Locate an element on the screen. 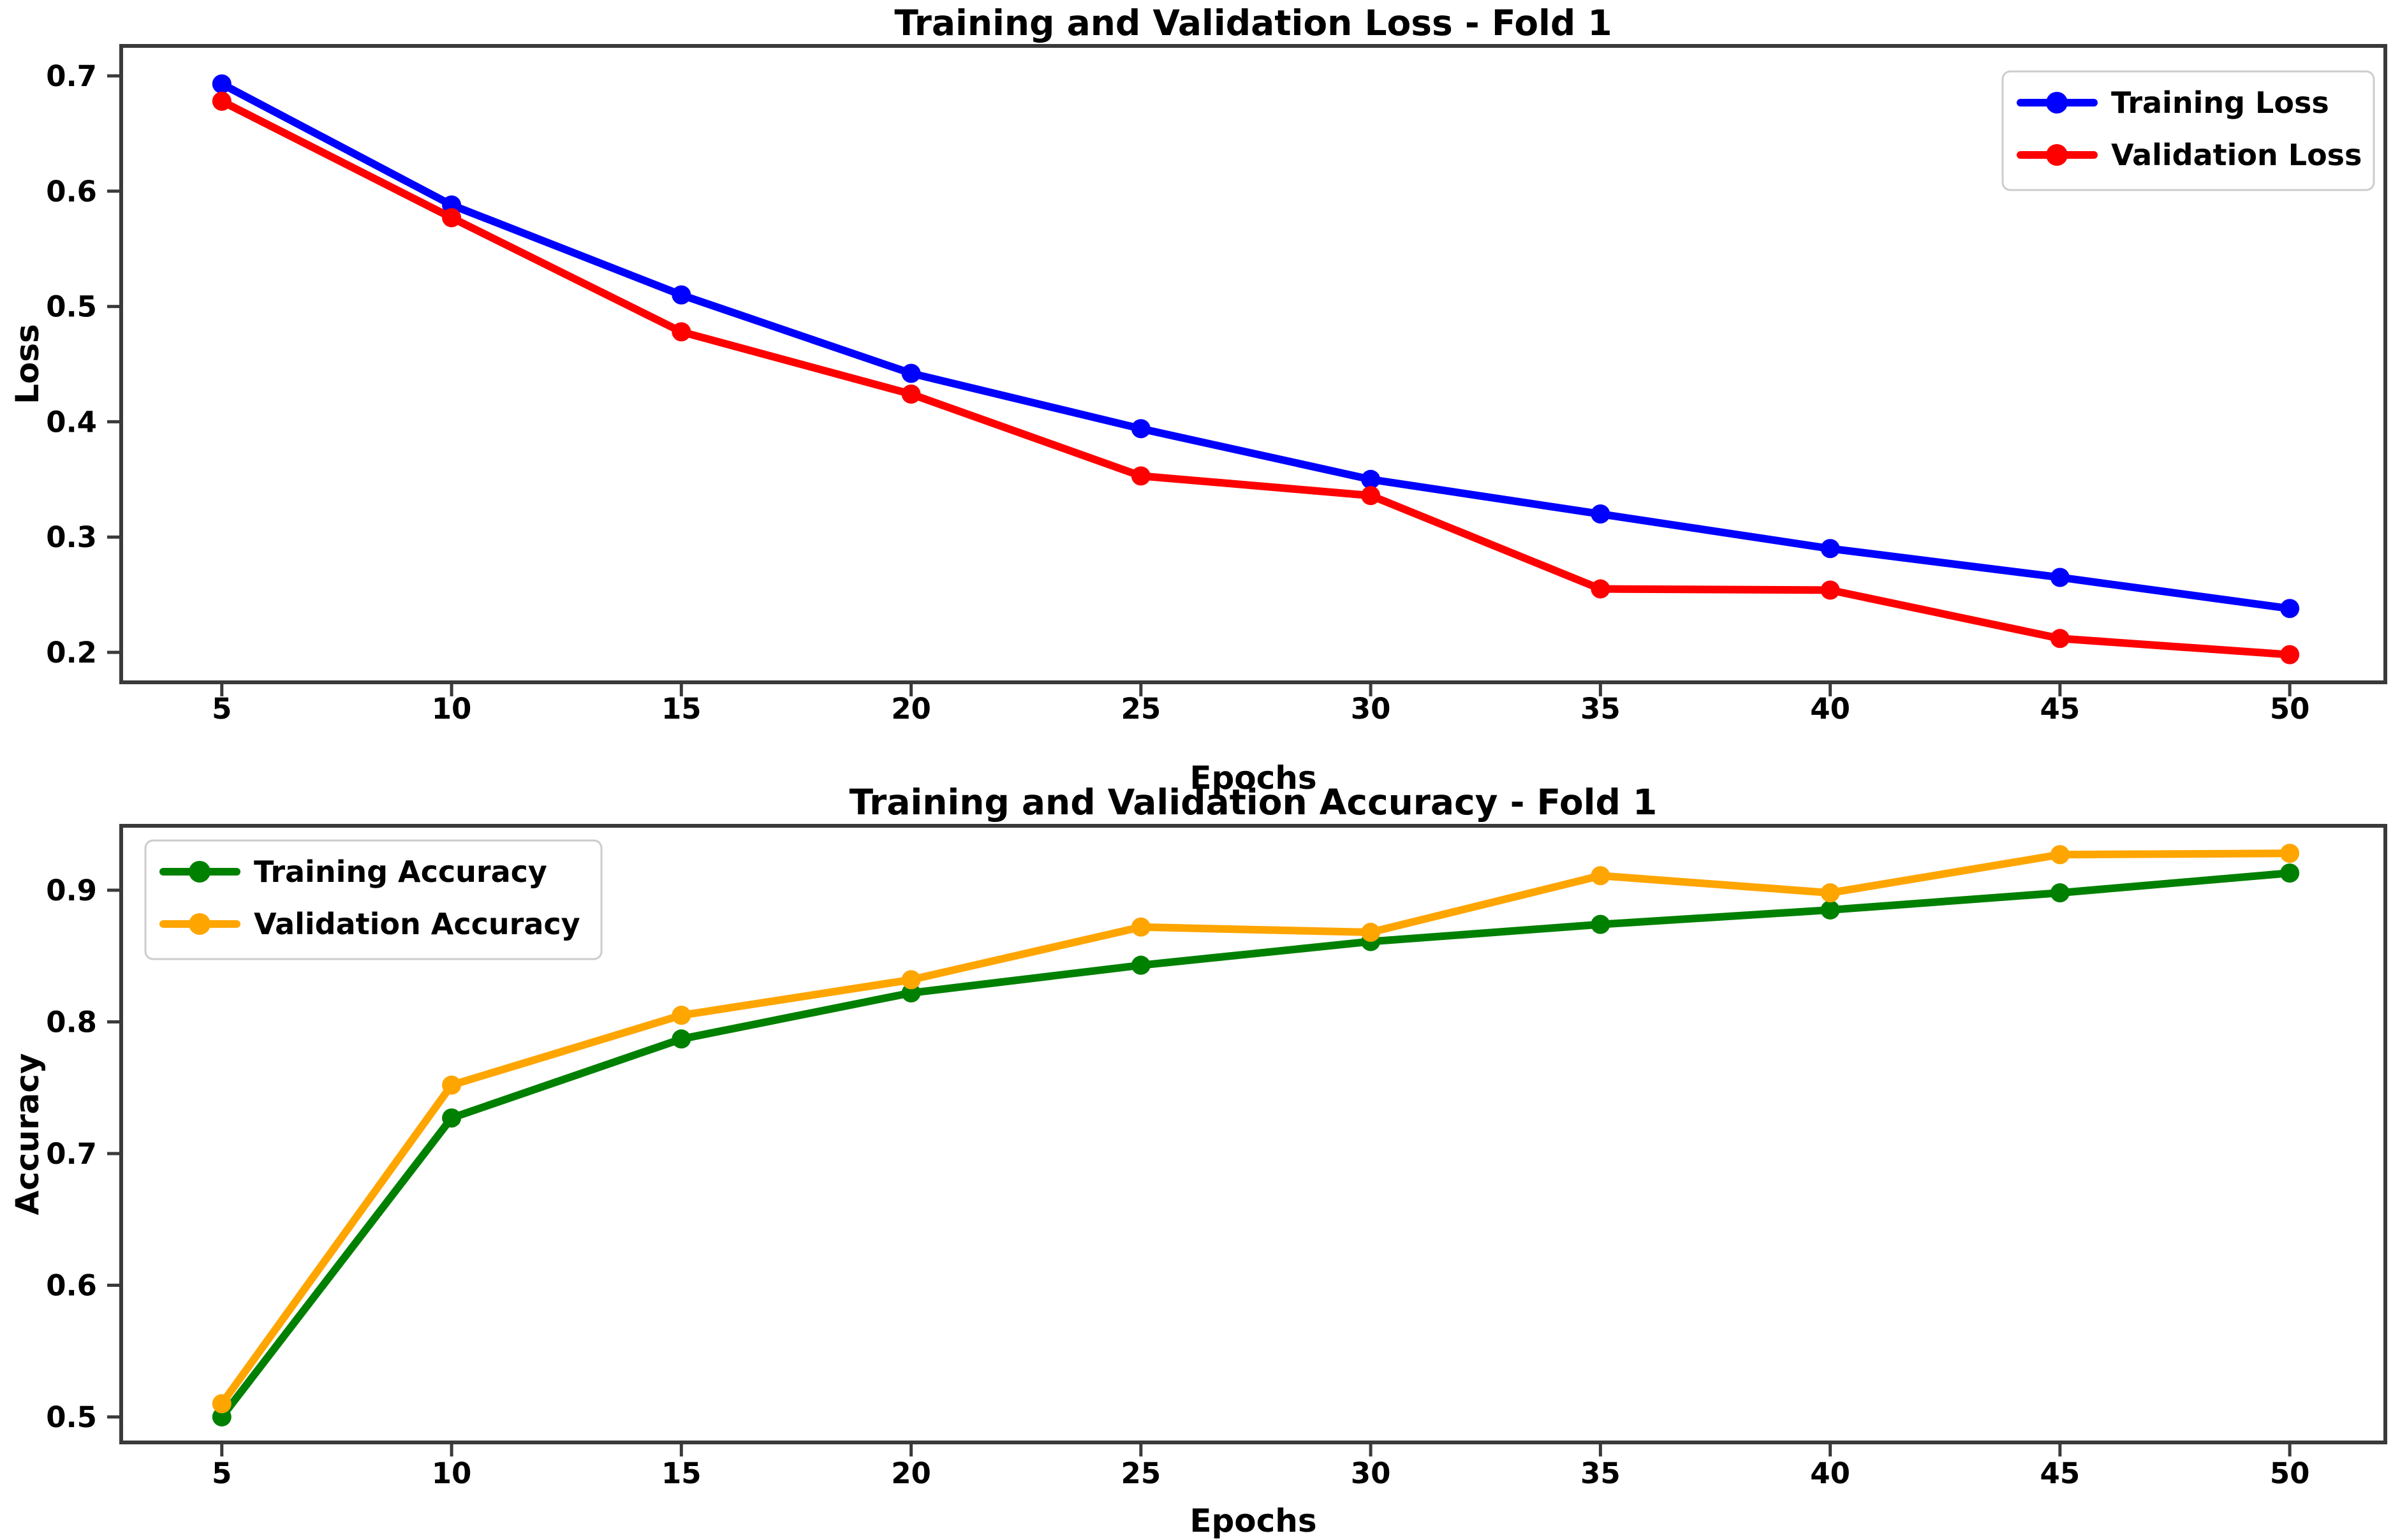 The width and height of the screenshot is (2400, 1540). legend-label: Training Accuracy is located at coordinates (400, 871).